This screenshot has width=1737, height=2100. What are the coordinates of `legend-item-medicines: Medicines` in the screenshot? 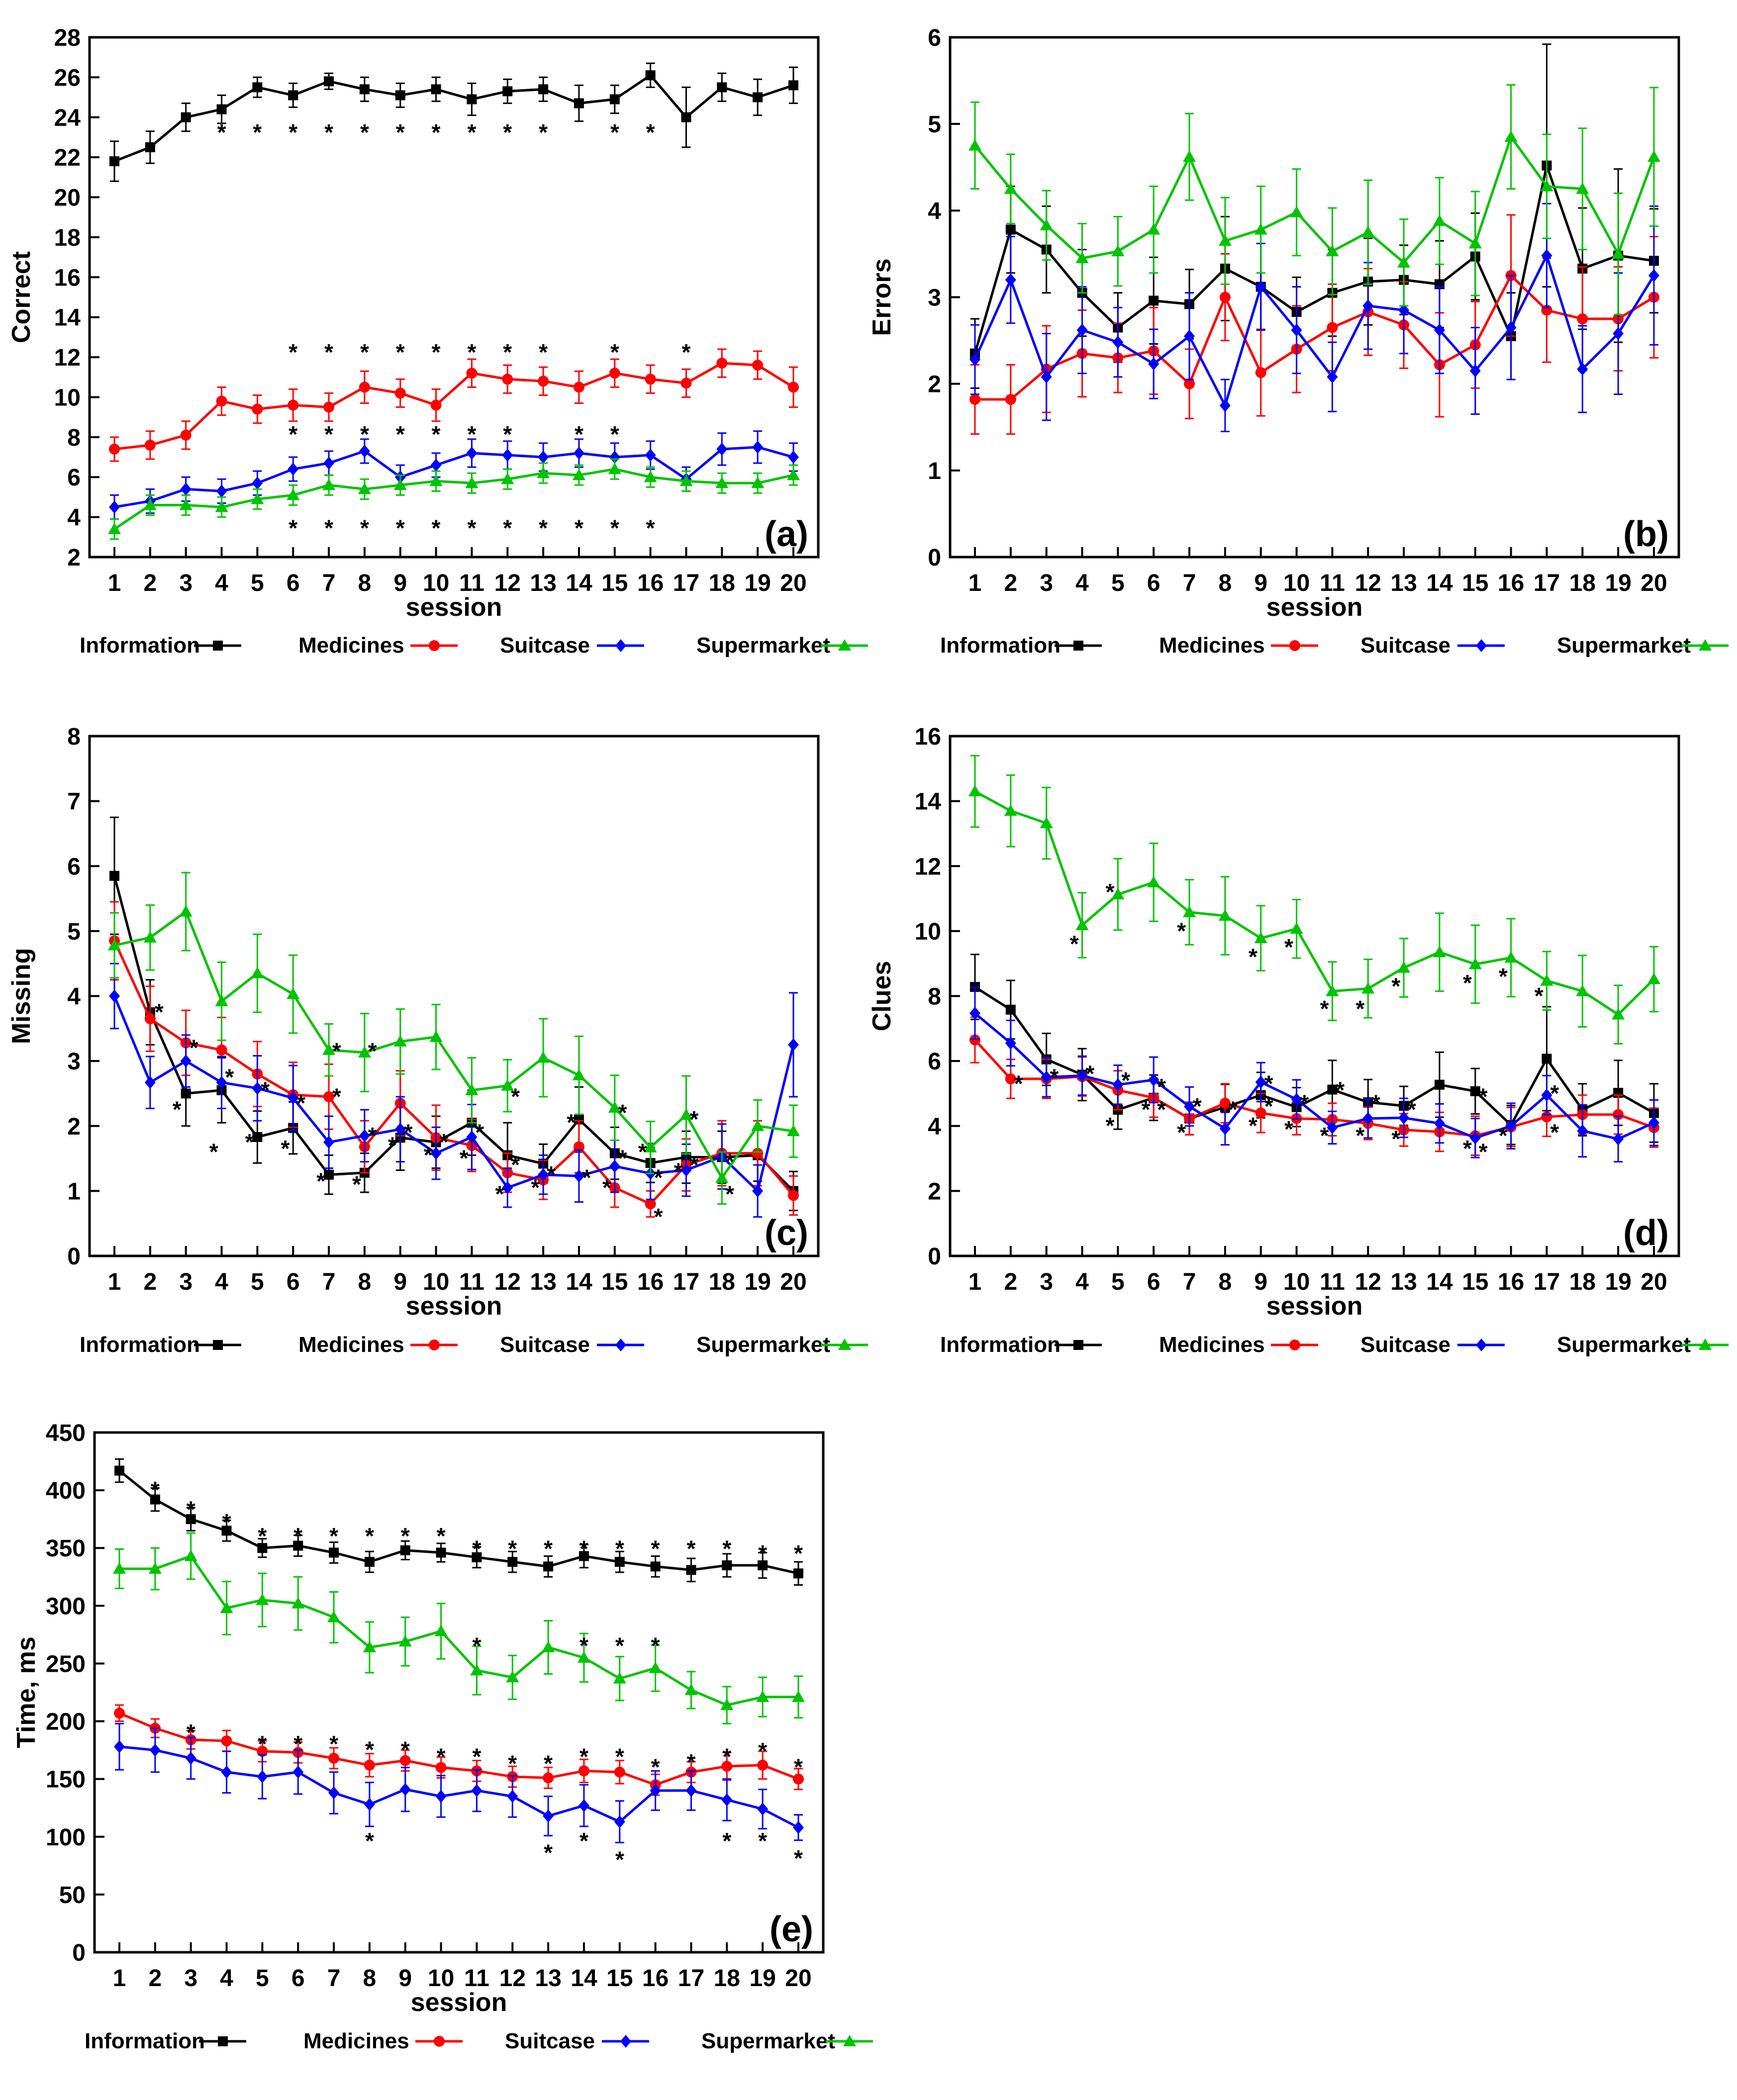 It's located at (1238, 645).